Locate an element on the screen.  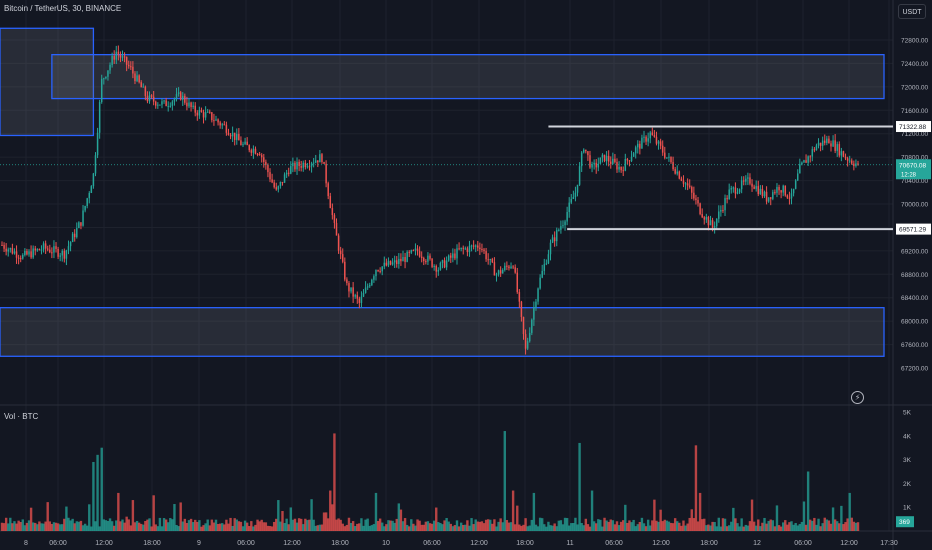
currency-button: USDT is located at coordinates (912, 11).